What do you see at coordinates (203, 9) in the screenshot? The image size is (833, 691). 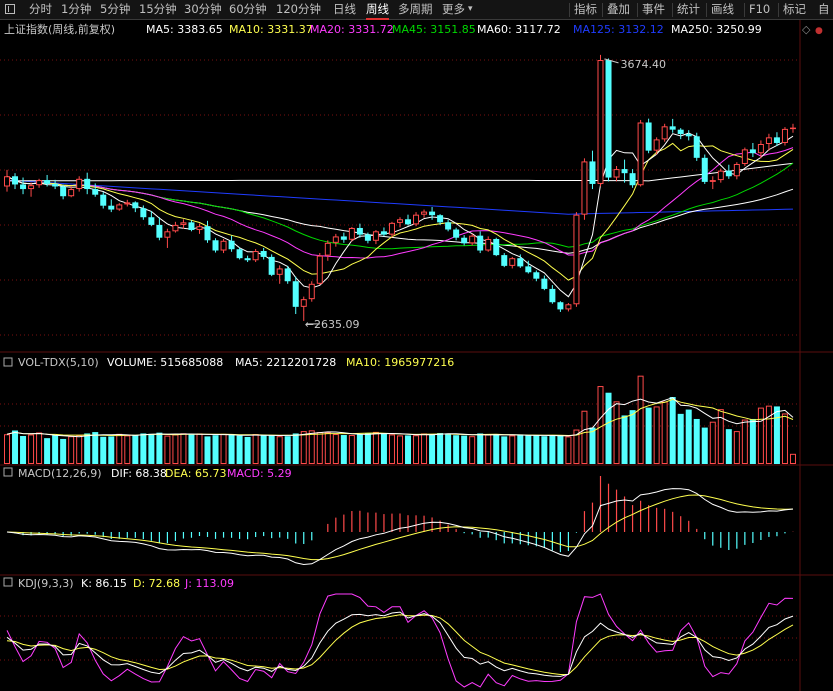 I see `period-tab-4: 30分钟` at bounding box center [203, 9].